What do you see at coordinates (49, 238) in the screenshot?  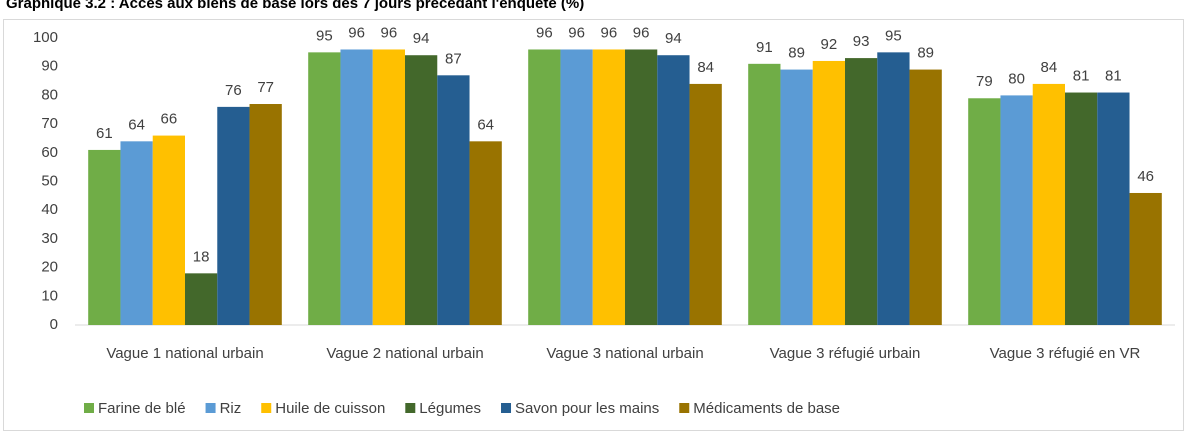 I see `y-tick-label: 30` at bounding box center [49, 238].